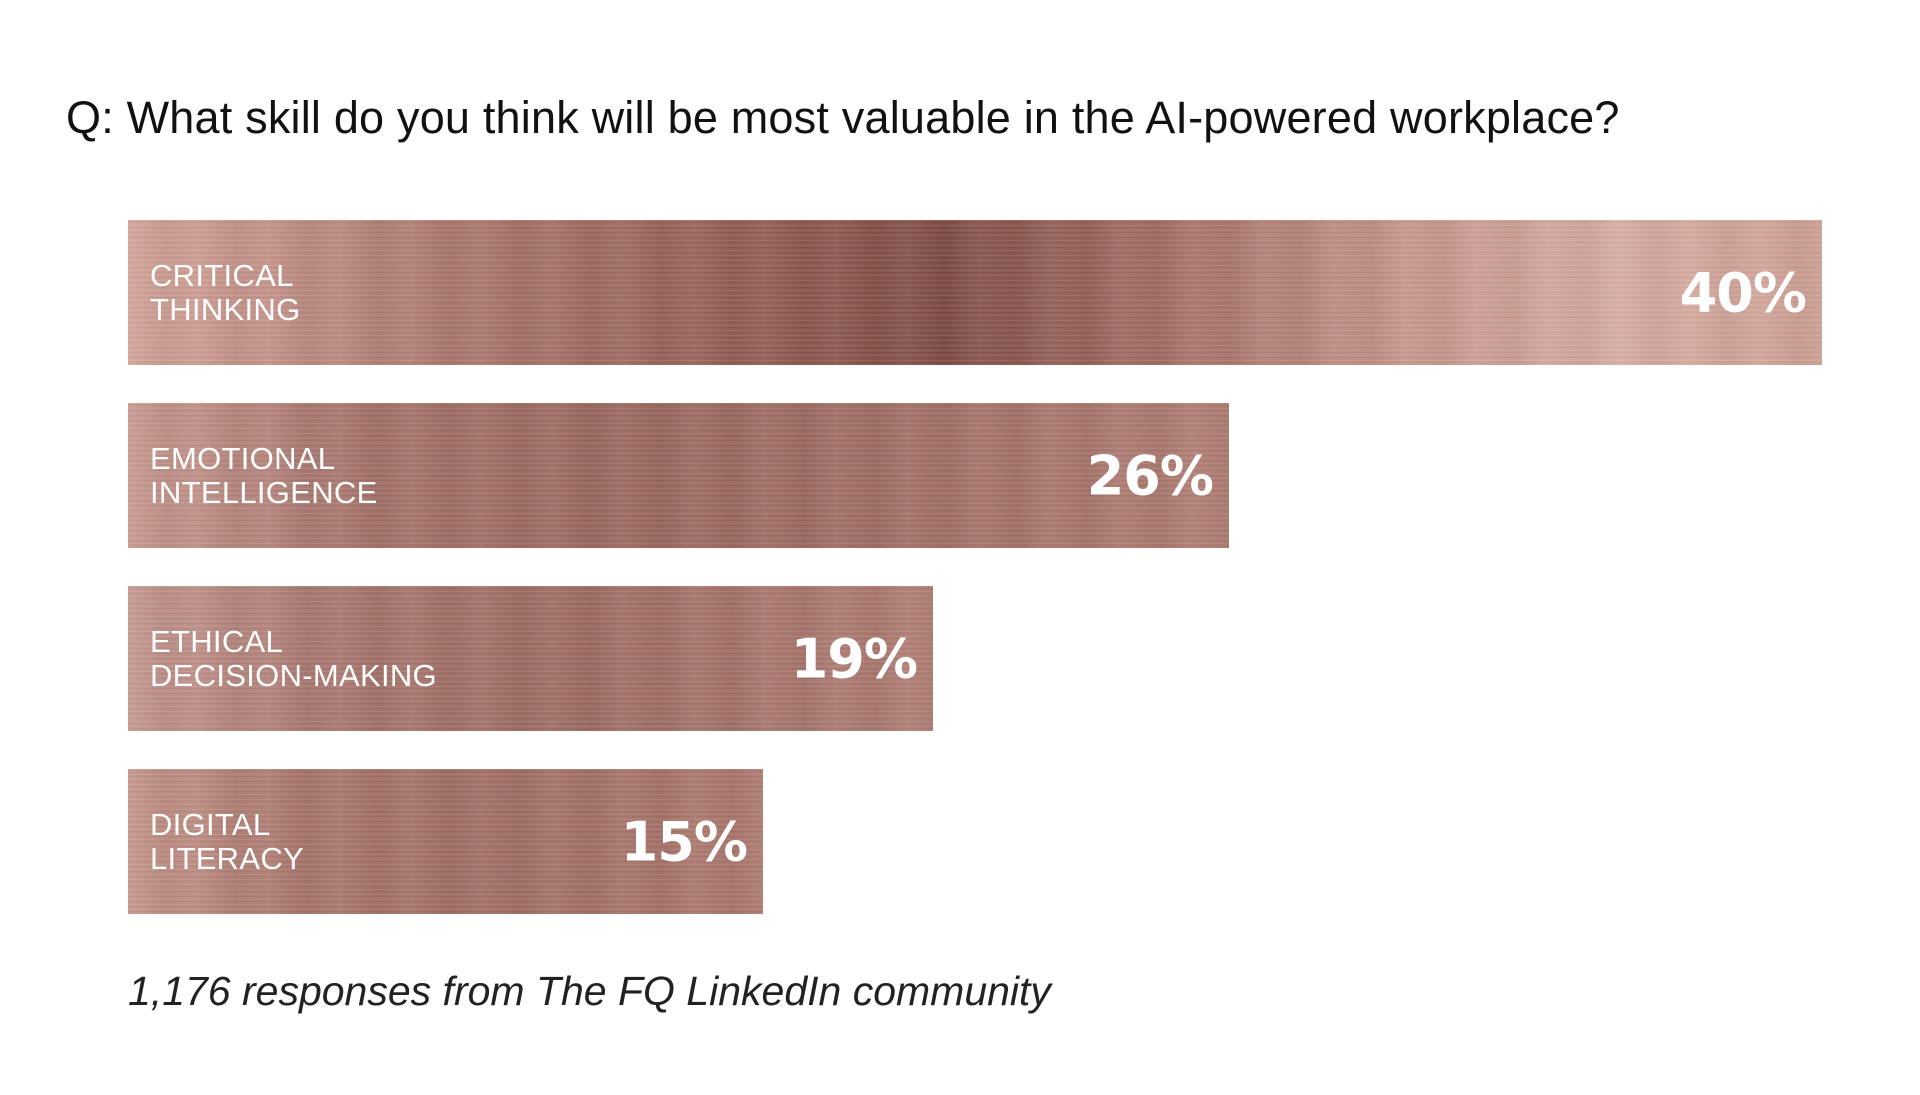 The image size is (1920, 1095). What do you see at coordinates (293, 658) in the screenshot?
I see `bar-label-ethical-decision-making: ETHICAL DECISION-MAKING` at bounding box center [293, 658].